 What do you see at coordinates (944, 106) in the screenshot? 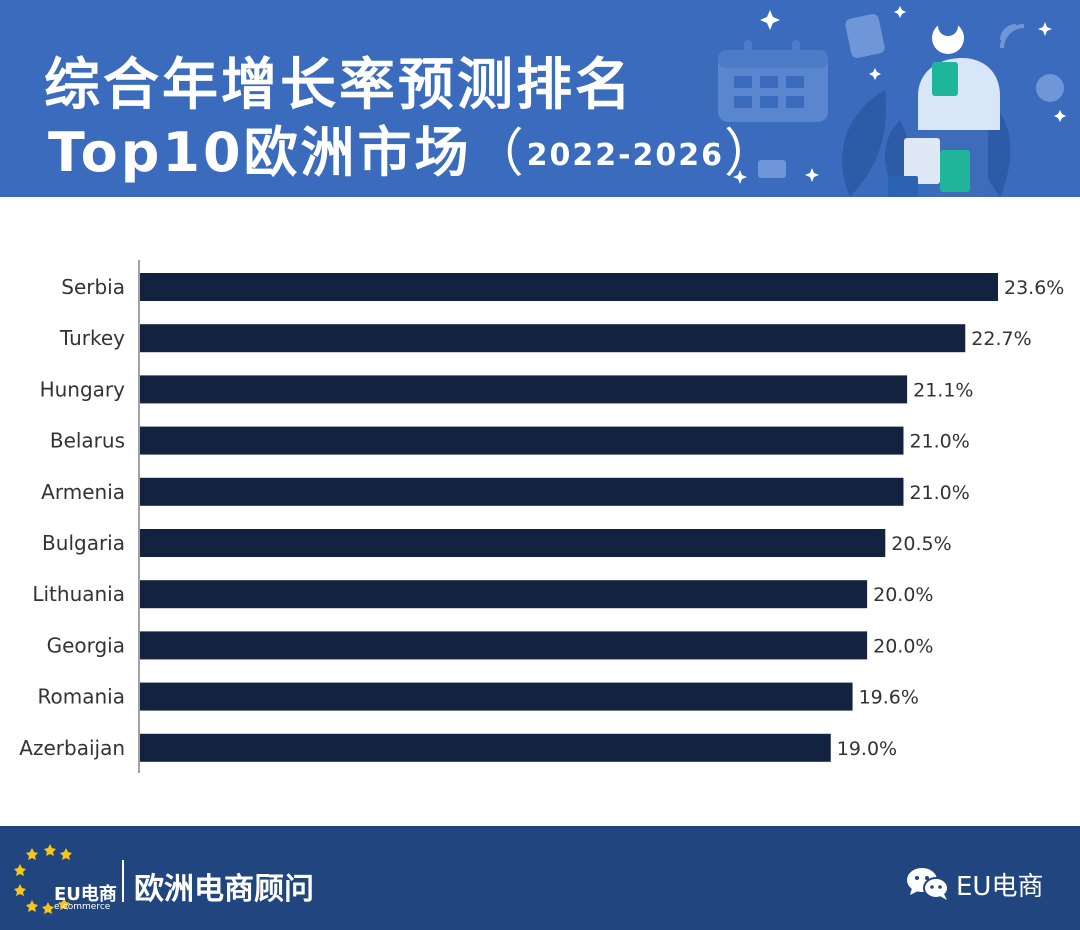
I see `shopper-figure` at bounding box center [944, 106].